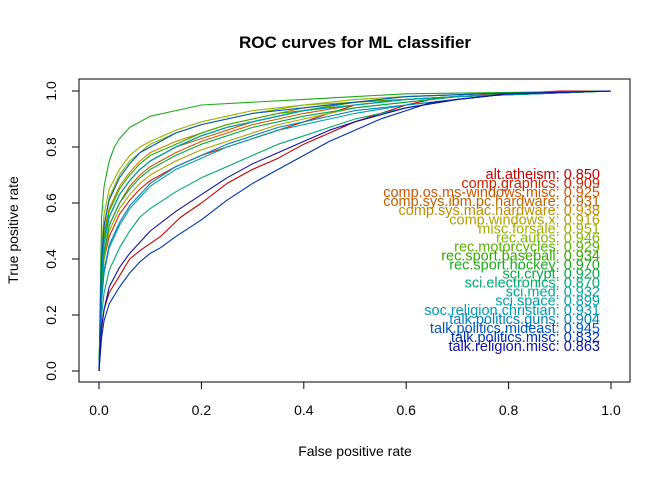 The width and height of the screenshot is (672, 485). What do you see at coordinates (582, 311) in the screenshot?
I see `legend-auc-value: 0.931` at bounding box center [582, 311].